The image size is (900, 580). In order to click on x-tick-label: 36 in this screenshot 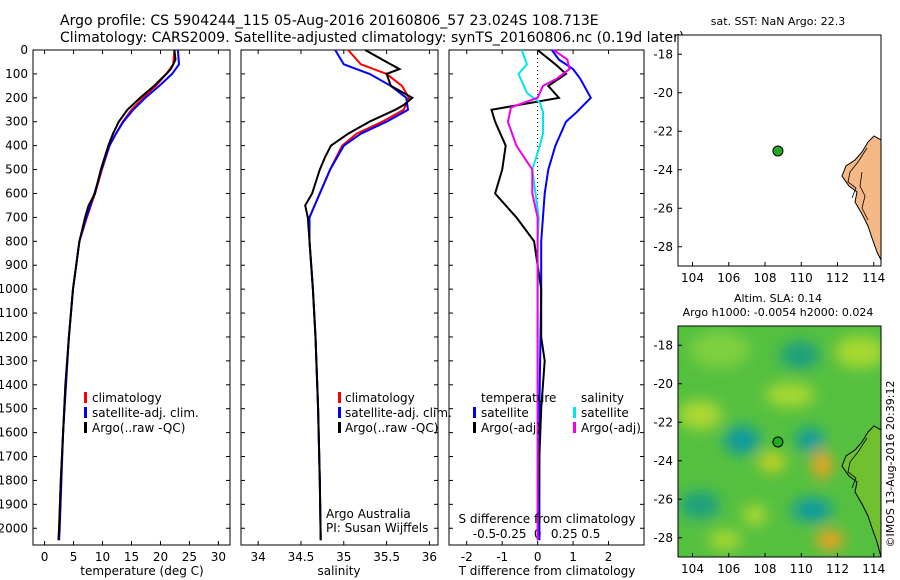, I will do `click(429, 557)`.